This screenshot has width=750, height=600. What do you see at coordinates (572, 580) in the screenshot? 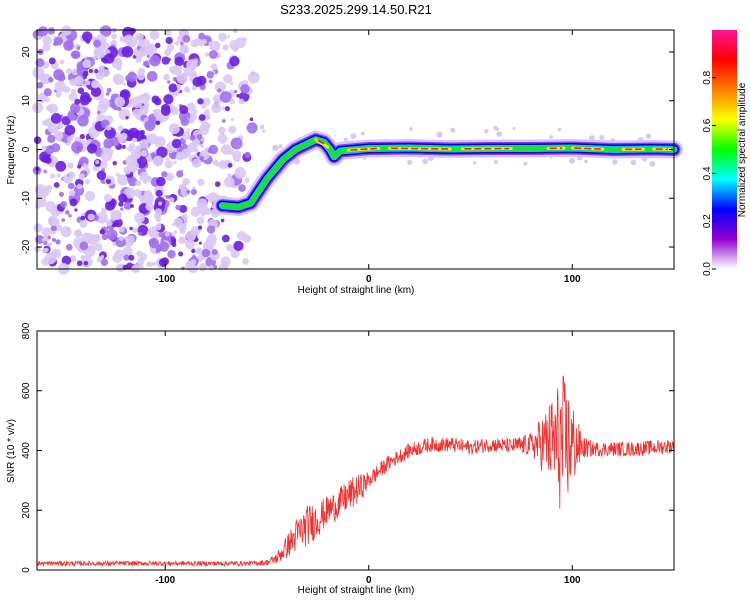
I see `x-tick-label: 100` at bounding box center [572, 580].